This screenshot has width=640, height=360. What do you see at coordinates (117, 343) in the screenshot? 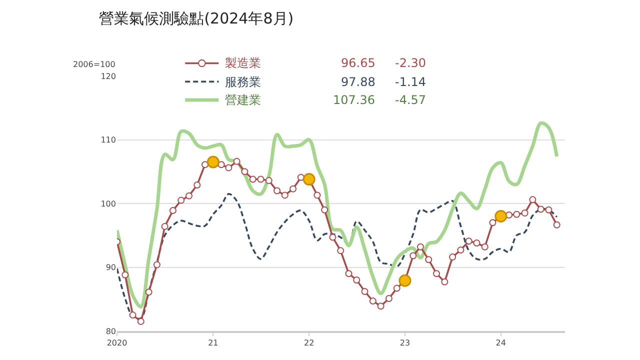
I see `x-tick-label: 2020` at bounding box center [117, 343].